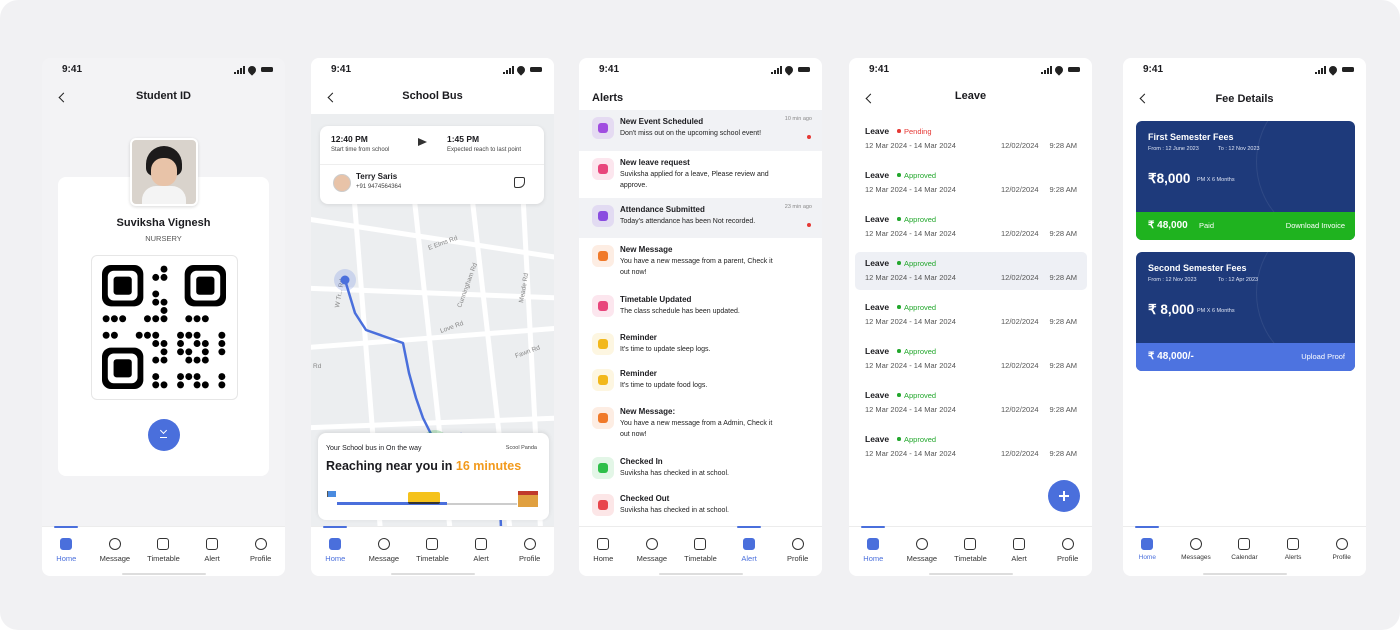 The width and height of the screenshot is (1400, 630). Describe the element at coordinates (1245, 357) in the screenshot. I see `fee-footer: ₹ 48,000/- Upload Proof` at that location.